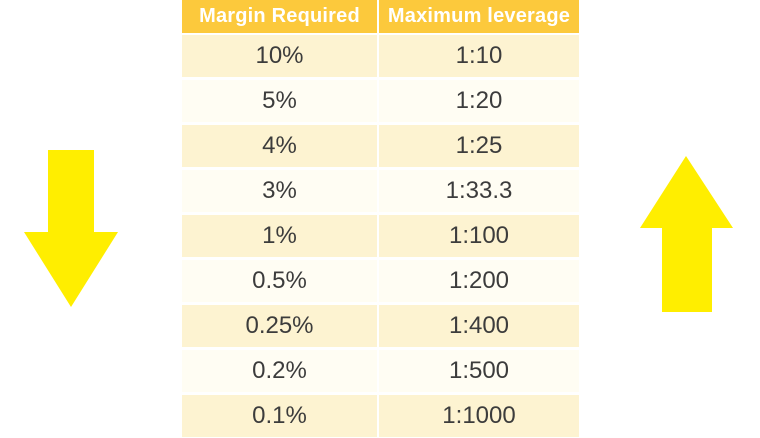 The height and width of the screenshot is (438, 760). I want to click on table-row: 0.1% 1:1000, so click(380, 416).